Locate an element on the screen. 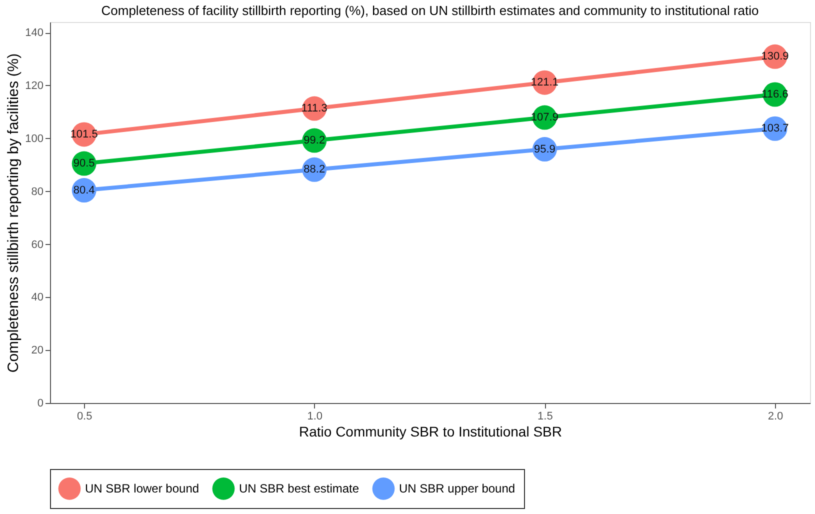 This screenshot has width=815, height=514. y-tick-label: 0 is located at coordinates (40, 404).